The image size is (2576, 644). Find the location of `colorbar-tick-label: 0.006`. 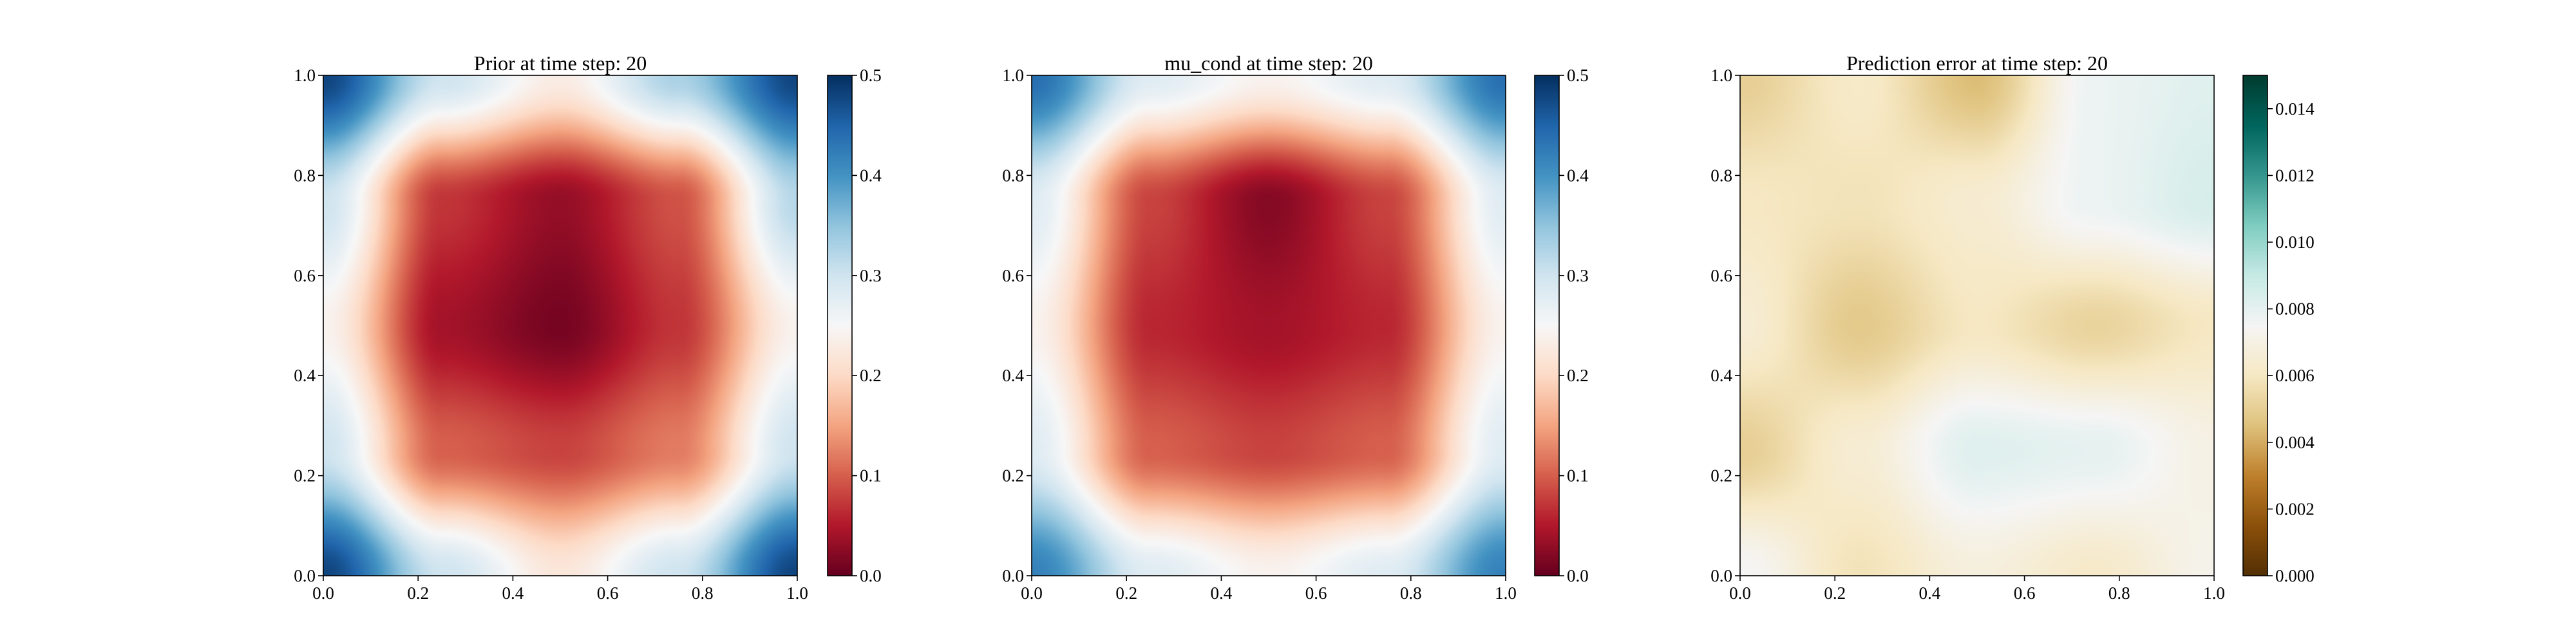

colorbar-tick-label: 0.006 is located at coordinates (2295, 375).